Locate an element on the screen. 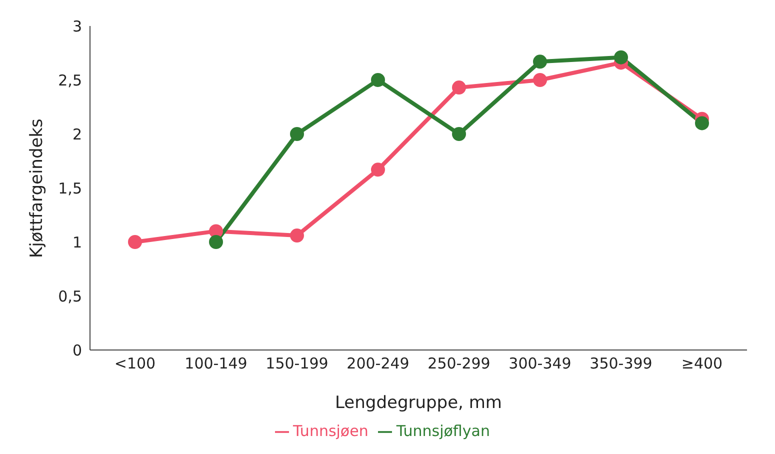 This screenshot has height=454, width=775. x-tick-label: <100 is located at coordinates (135, 363).